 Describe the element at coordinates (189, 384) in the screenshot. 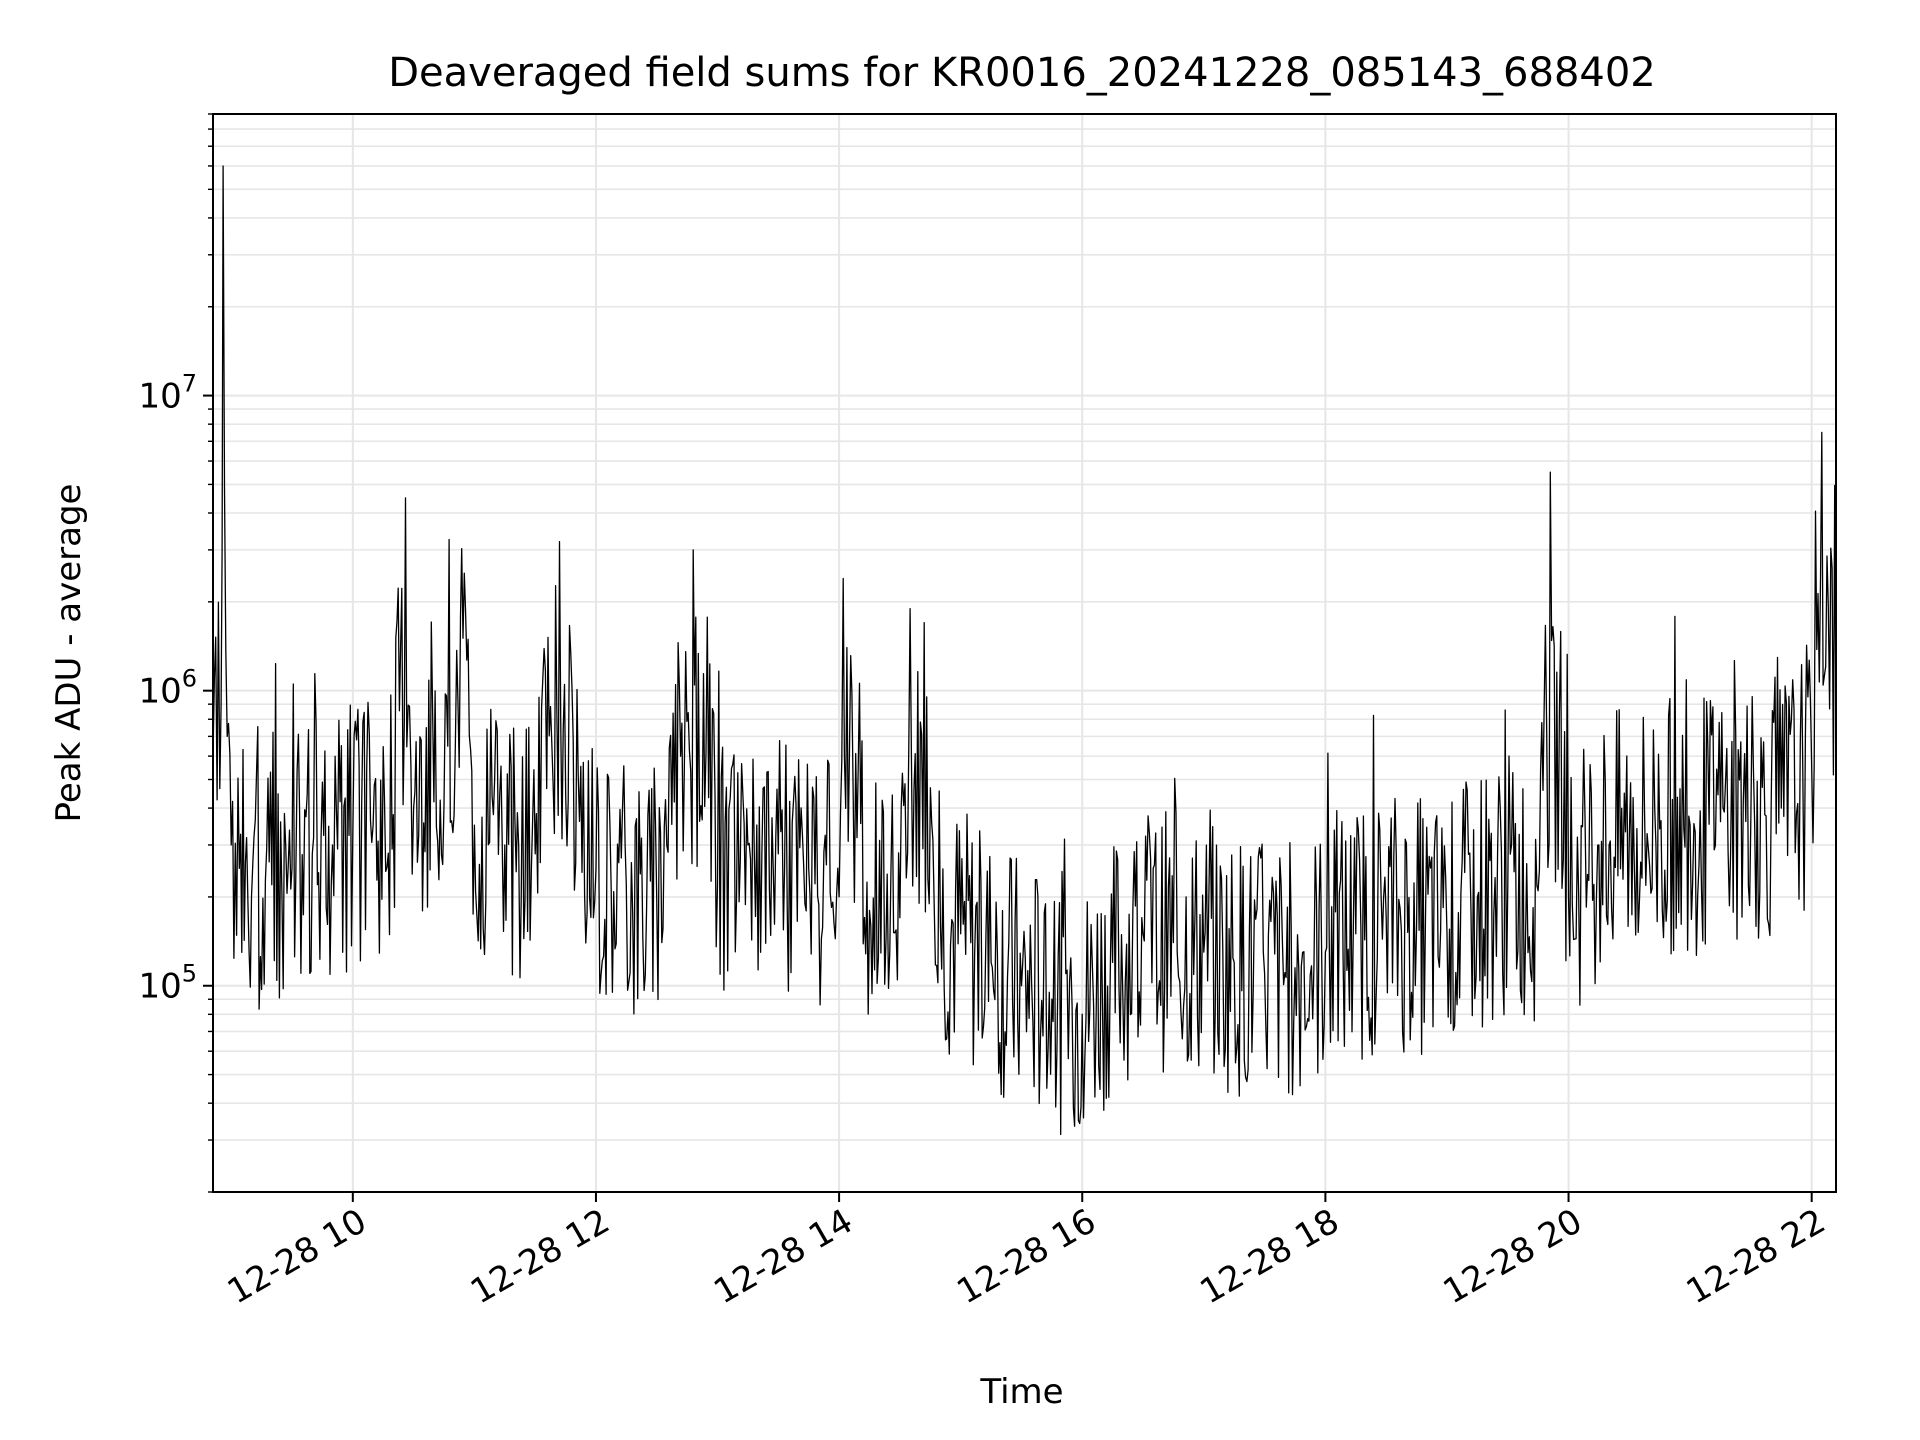

I see `y-tick-label-exponent: 7` at that location.